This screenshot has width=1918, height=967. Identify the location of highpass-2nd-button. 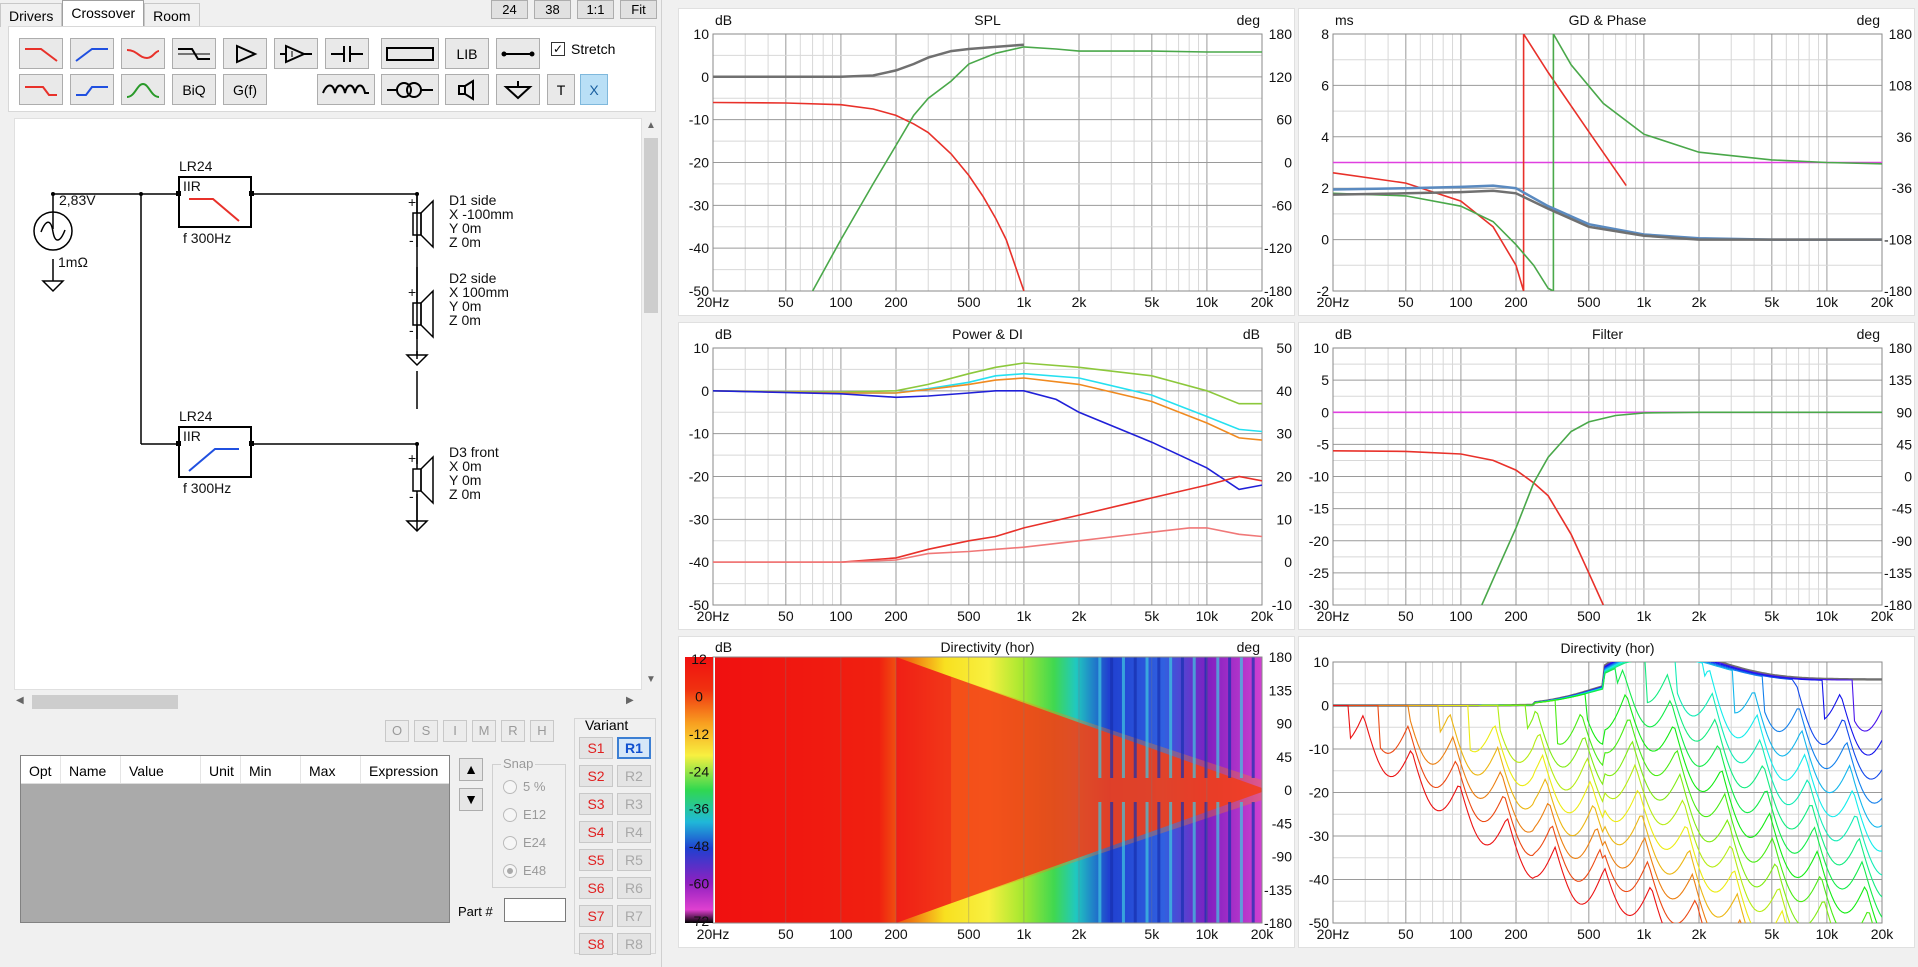
(92, 89).